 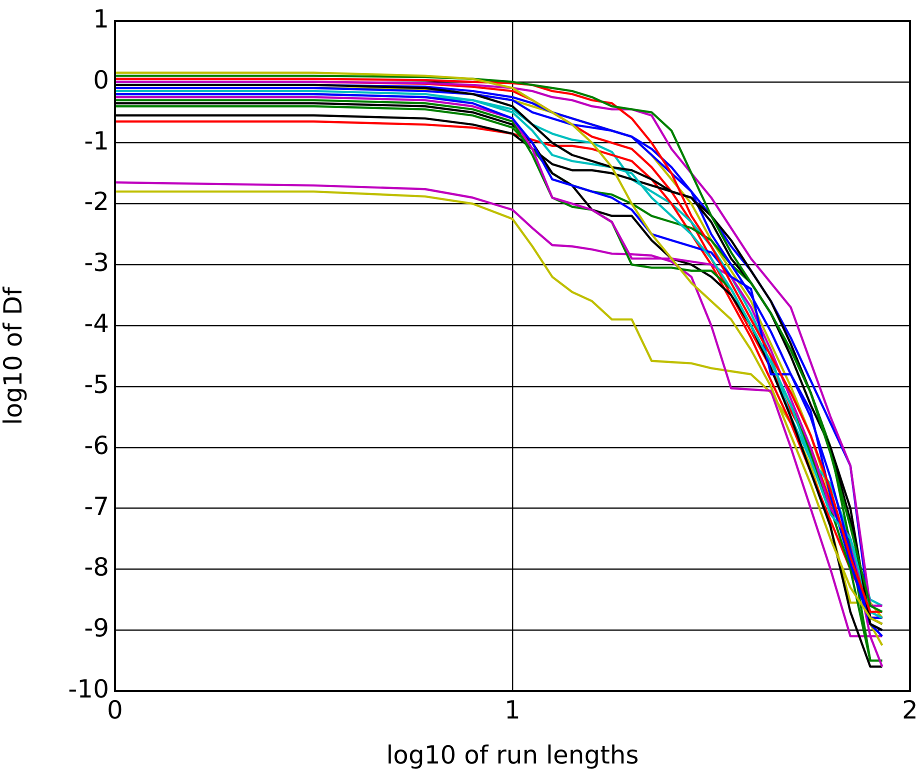 What do you see at coordinates (96, 628) in the screenshot?
I see `y-tick-label: -9` at bounding box center [96, 628].